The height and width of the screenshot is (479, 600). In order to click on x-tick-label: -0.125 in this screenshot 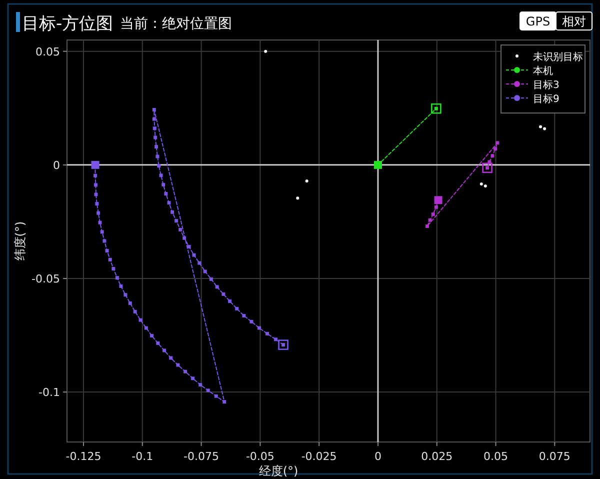, I will do `click(84, 456)`.